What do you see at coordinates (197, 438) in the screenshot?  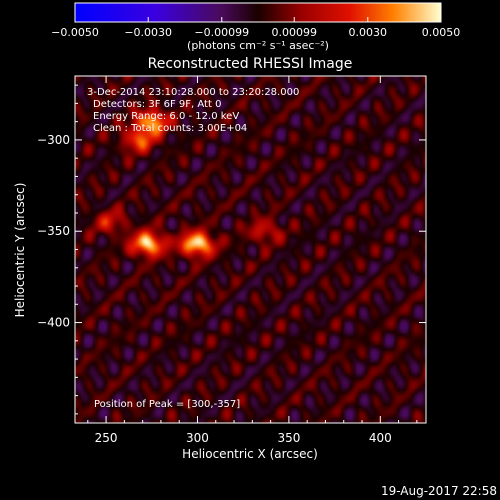 I see `x-tick-label: 300` at bounding box center [197, 438].